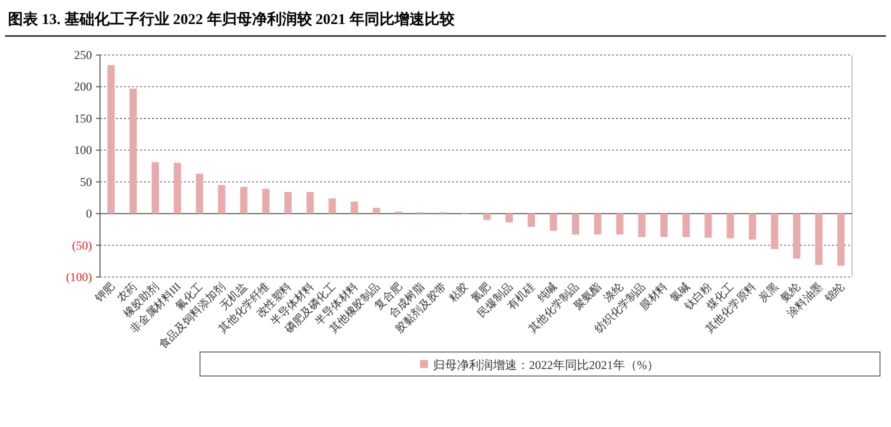  What do you see at coordinates (83, 87) in the screenshot?
I see `y-tick-label: 200` at bounding box center [83, 87].